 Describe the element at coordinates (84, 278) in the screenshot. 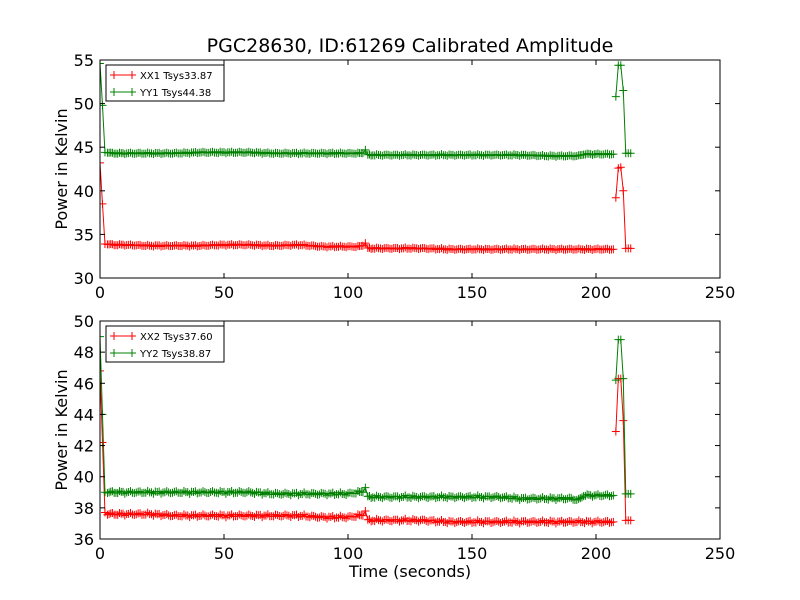

I see `y-tick-label: 30` at that location.